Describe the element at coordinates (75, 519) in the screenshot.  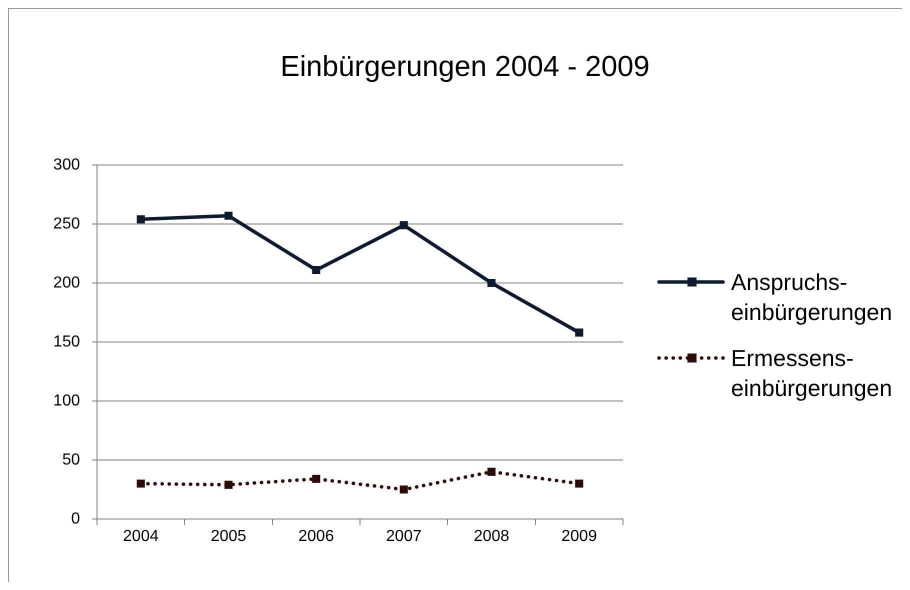
I see `y-tick-label: 0` at that location.